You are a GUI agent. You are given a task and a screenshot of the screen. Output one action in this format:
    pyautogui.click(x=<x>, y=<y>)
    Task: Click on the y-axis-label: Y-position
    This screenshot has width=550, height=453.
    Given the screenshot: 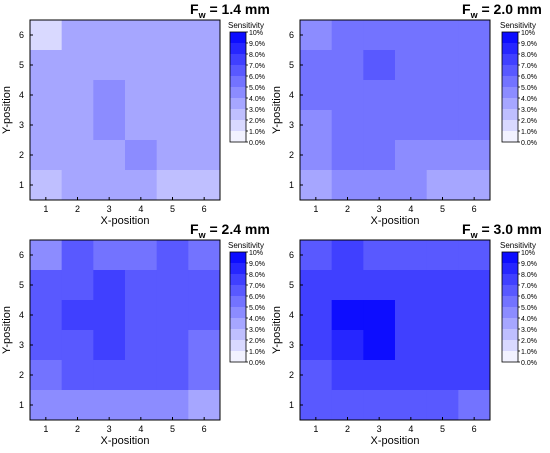 What is the action you would take?
    pyautogui.click(x=277, y=110)
    